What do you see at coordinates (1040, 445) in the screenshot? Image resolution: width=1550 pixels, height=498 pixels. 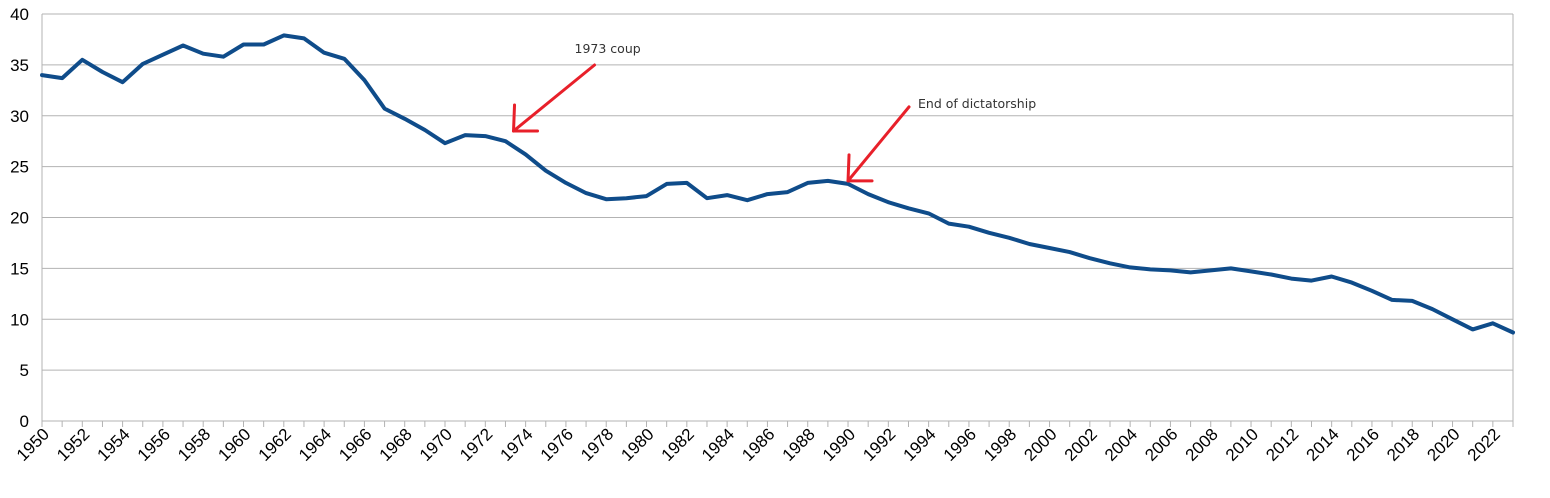 I see `x-tick-label: 2000` at bounding box center [1040, 445].